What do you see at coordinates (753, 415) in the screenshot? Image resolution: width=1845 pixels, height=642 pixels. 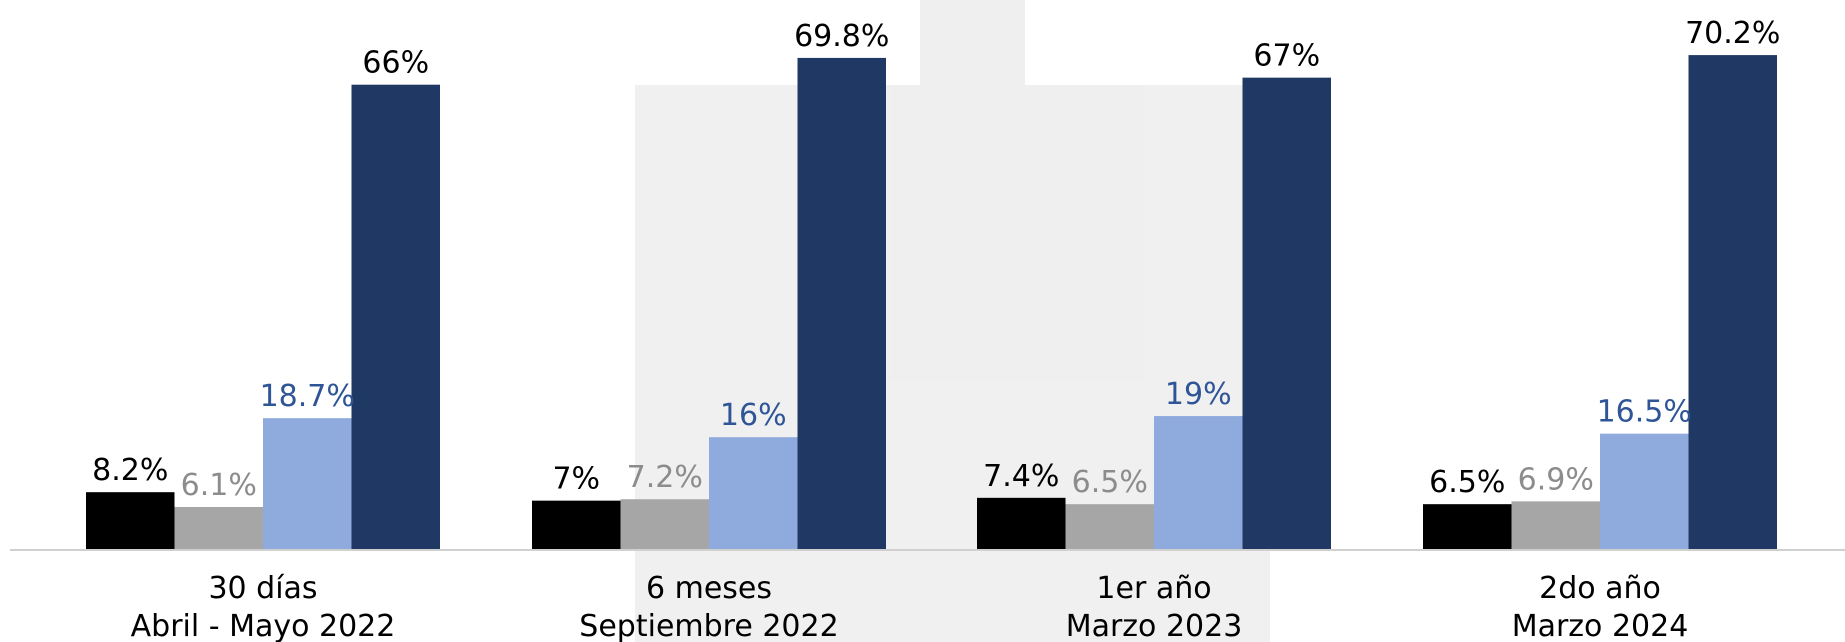 I see `value-label-series3-2: 16%` at bounding box center [753, 415].